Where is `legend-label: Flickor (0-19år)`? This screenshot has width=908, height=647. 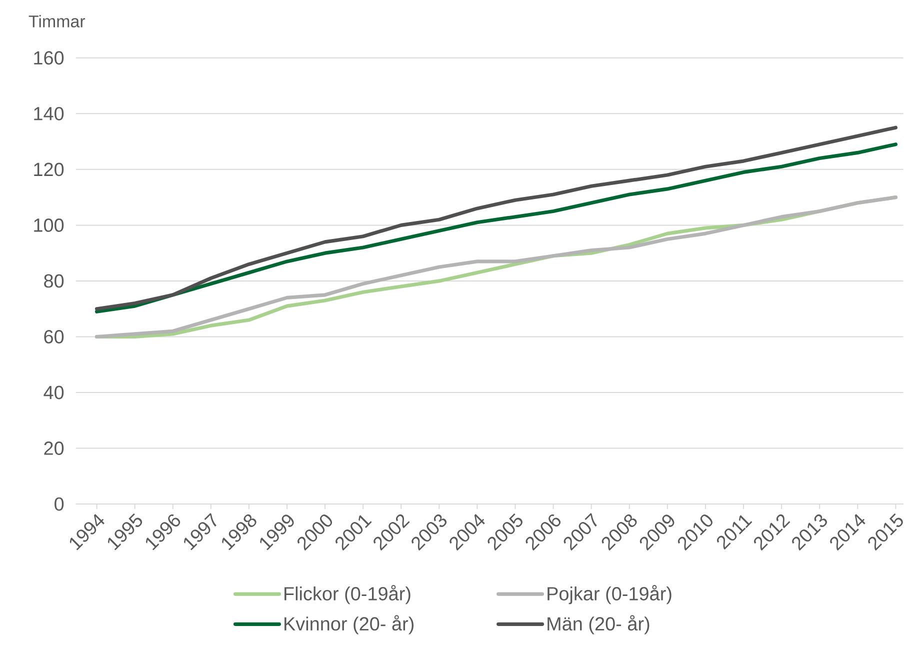
legend-label: Flickor (0-19år) is located at coordinates (347, 594).